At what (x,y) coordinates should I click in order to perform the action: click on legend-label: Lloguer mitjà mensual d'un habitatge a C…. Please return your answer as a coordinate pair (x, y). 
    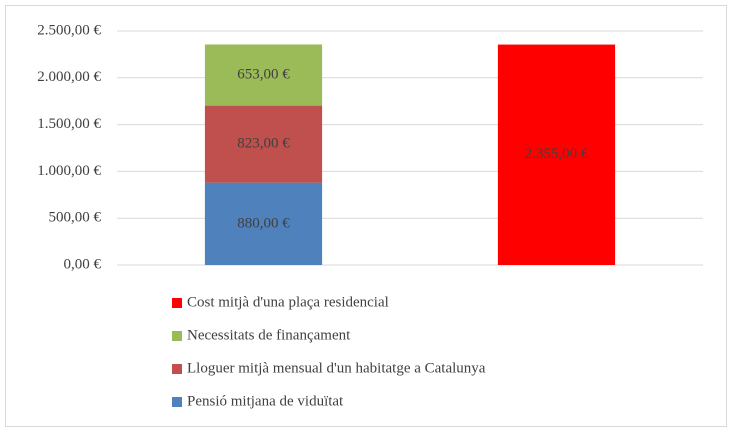
    Looking at the image, I should click on (336, 368).